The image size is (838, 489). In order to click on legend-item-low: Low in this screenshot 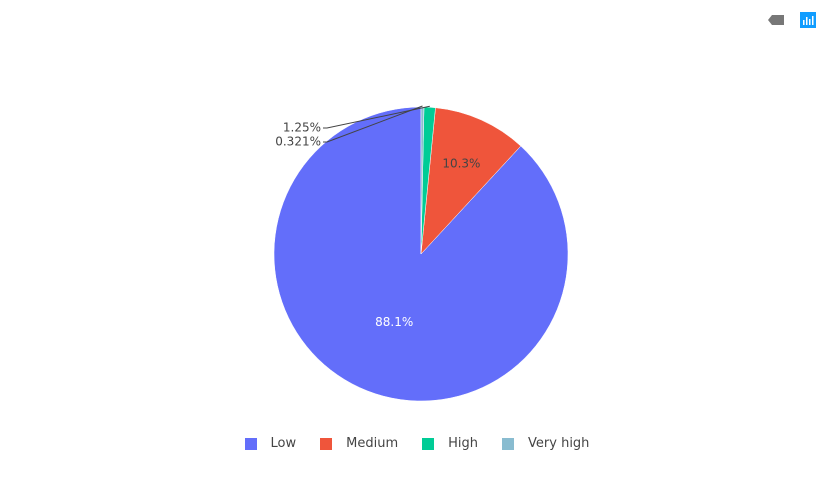, I will do `click(272, 443)`.